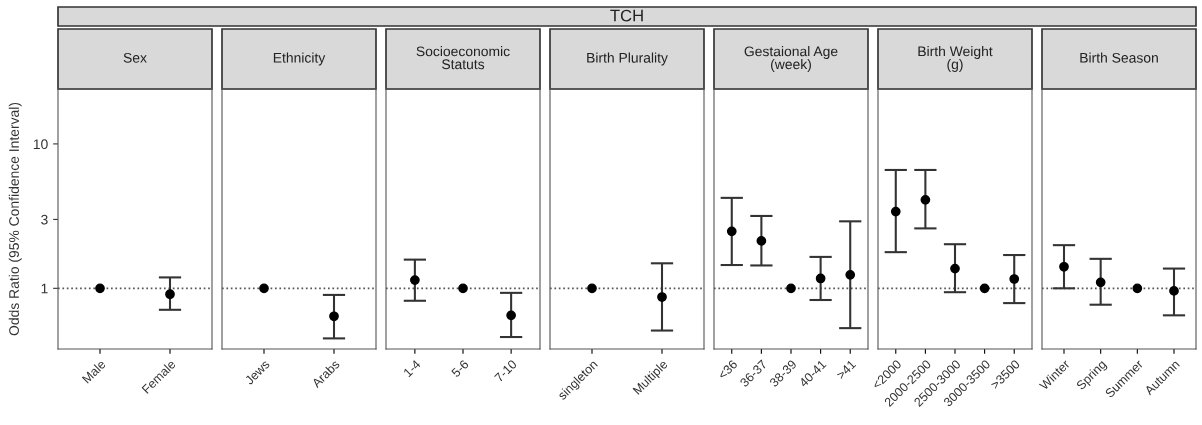 The image size is (1202, 425). What do you see at coordinates (727, 369) in the screenshot?
I see `x-tick-label: <36` at bounding box center [727, 369].